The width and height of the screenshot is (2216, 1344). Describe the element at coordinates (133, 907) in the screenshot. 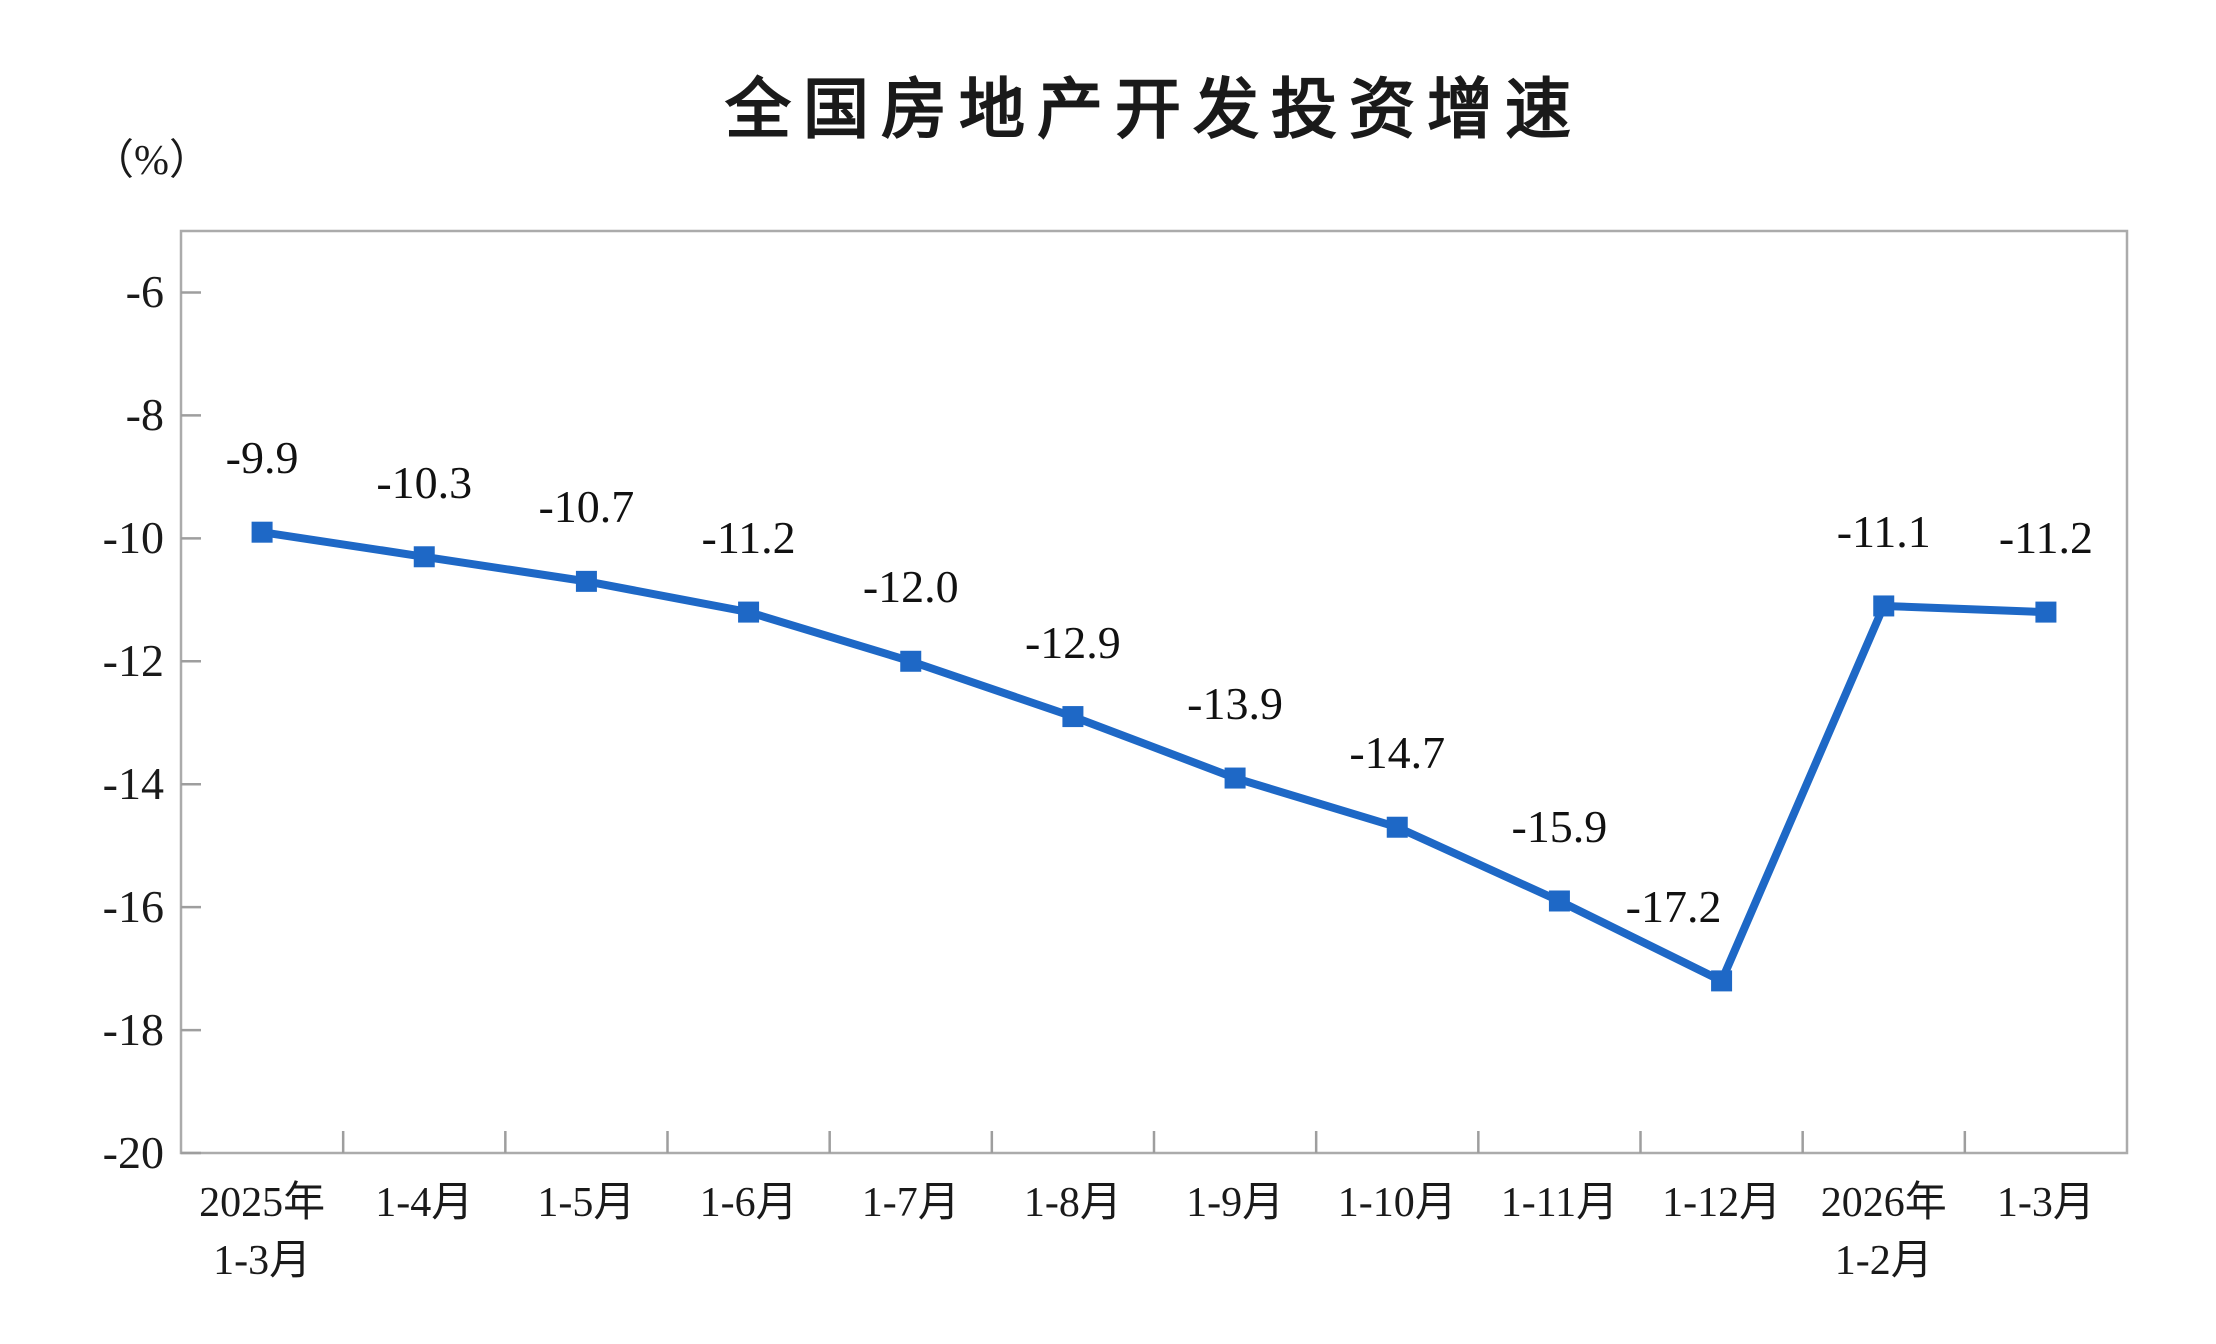

I see `y-axis-tick-label: -16` at that location.